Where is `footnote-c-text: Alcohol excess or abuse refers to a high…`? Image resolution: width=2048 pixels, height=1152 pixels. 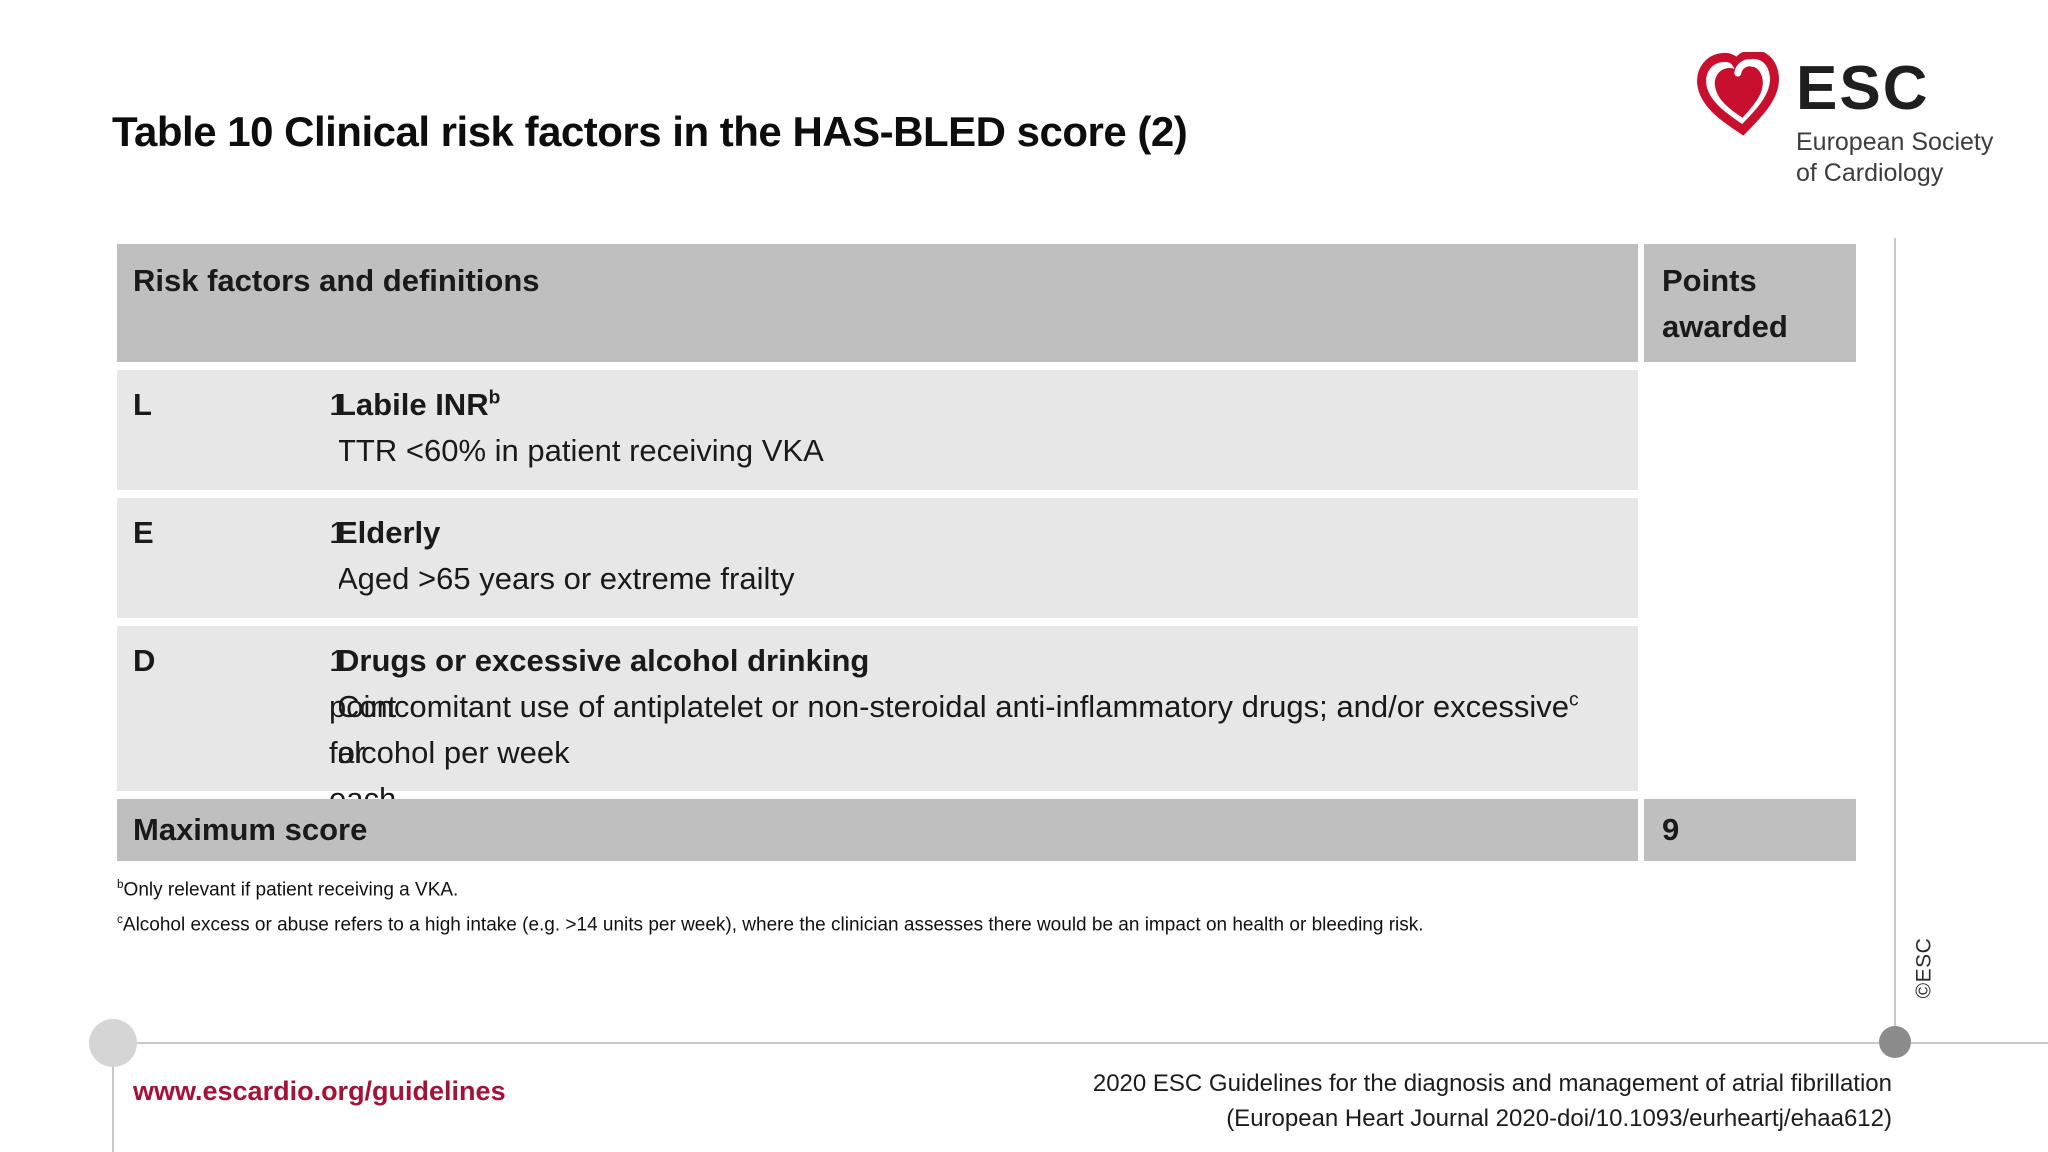
footnote-c-text: Alcohol excess or abuse refers to a high… is located at coordinates (773, 925).